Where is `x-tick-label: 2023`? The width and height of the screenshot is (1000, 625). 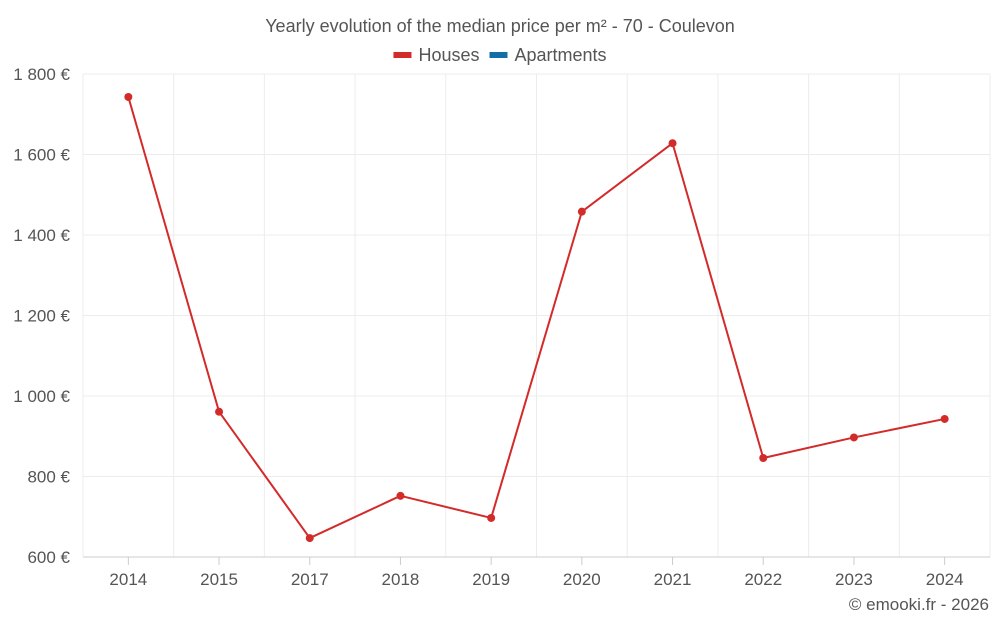
x-tick-label: 2023 is located at coordinates (854, 579).